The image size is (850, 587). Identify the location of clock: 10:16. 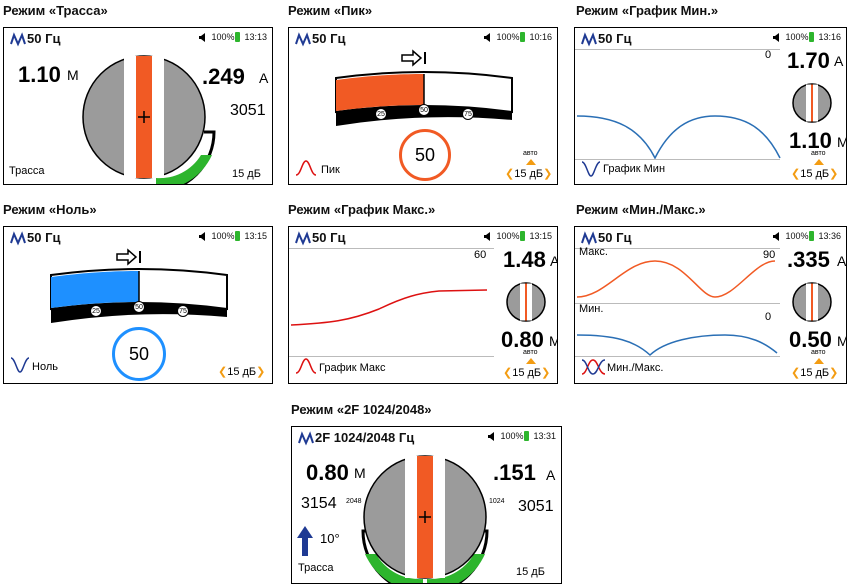
(540, 37).